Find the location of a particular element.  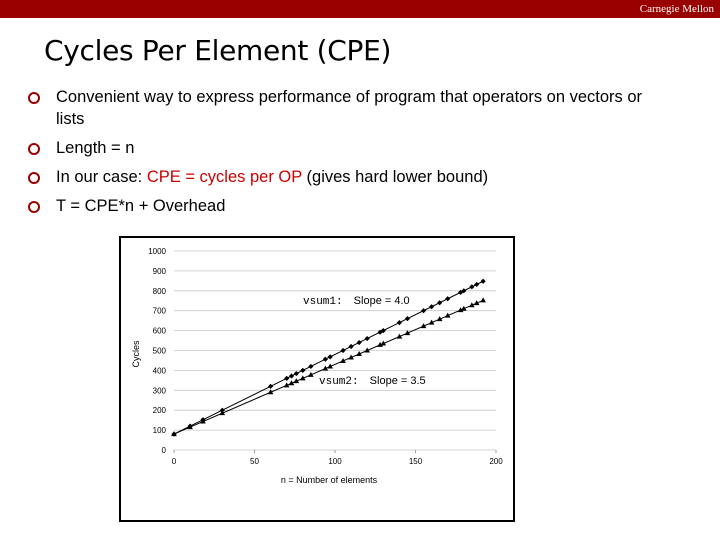

annotation-vsum1: vsum1: Slope = 4.0 is located at coordinates (356, 301).